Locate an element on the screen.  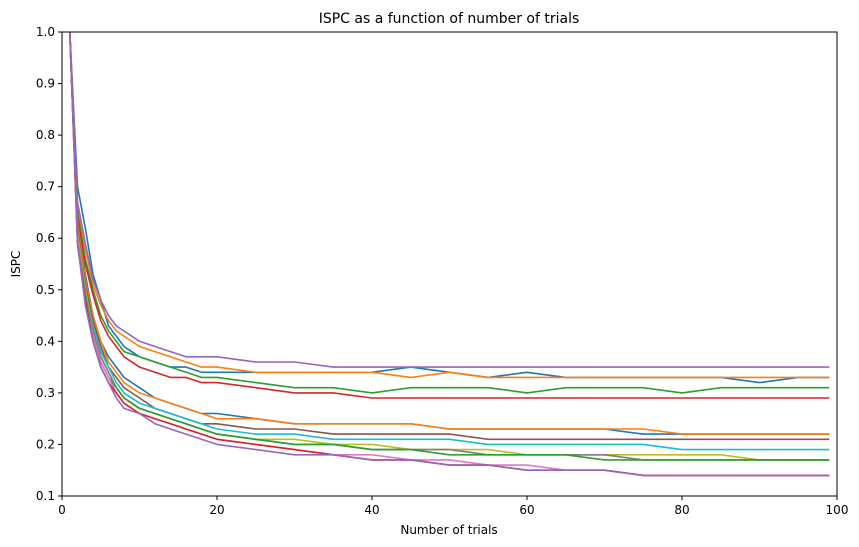
chart-title: ISPC as a function of number of trials is located at coordinates (449, 19).